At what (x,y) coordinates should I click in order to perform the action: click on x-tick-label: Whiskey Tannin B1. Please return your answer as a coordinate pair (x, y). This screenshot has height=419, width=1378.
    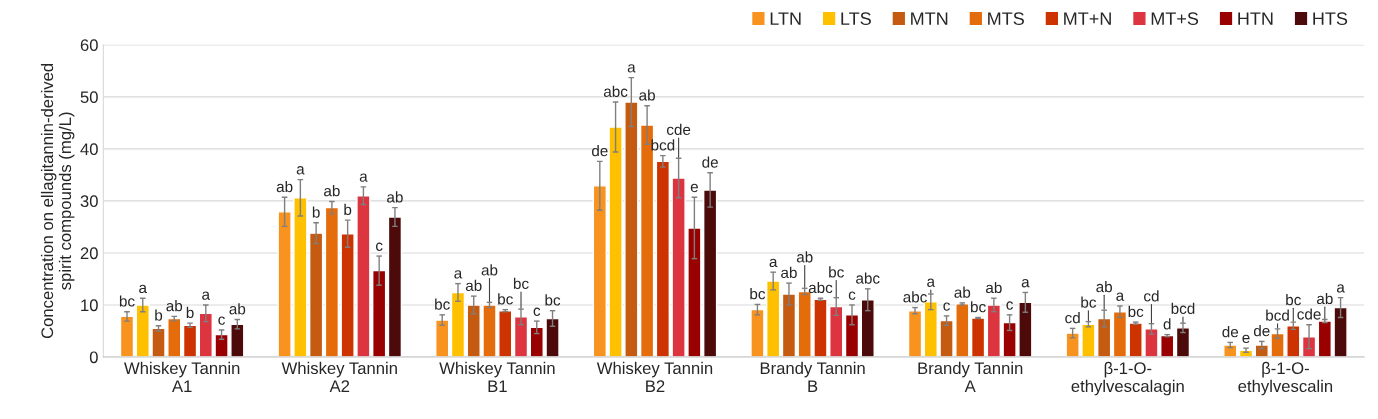
    Looking at the image, I should click on (497, 376).